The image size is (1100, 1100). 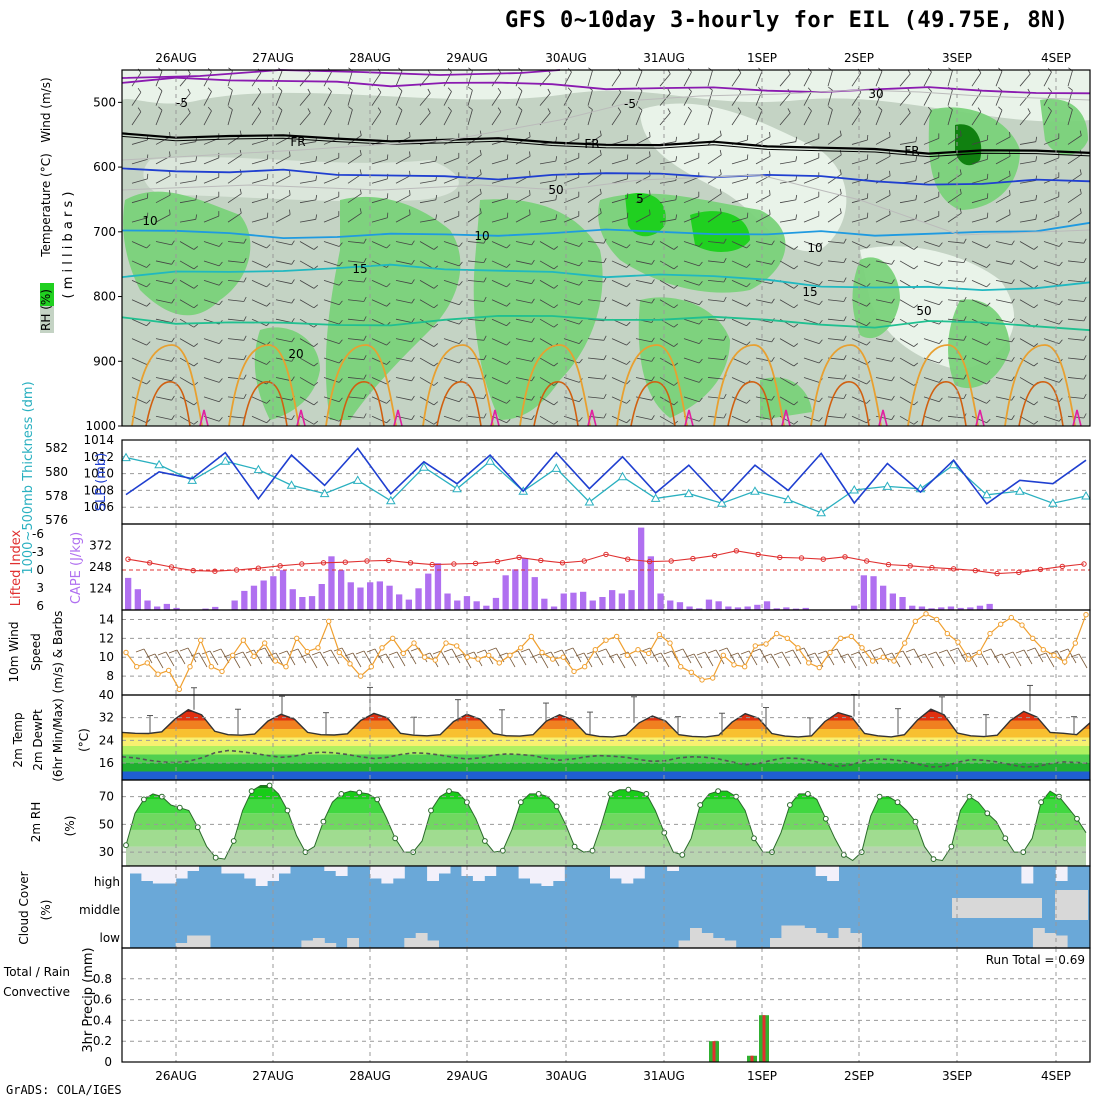 What do you see at coordinates (606, 146) in the screenshot?
I see `temp-contour-freezing` at bounding box center [606, 146].